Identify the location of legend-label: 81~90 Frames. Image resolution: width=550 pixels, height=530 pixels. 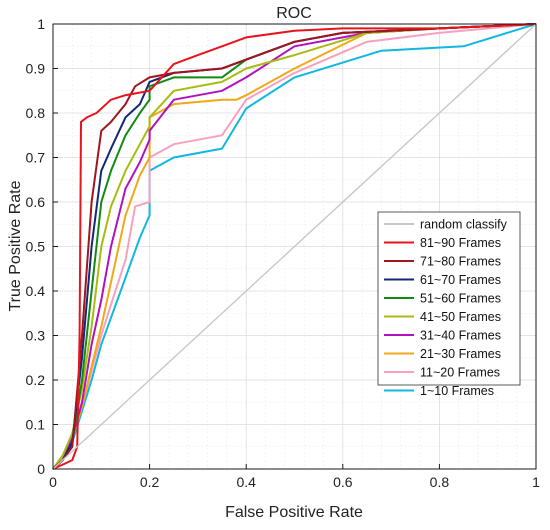
(460, 243).